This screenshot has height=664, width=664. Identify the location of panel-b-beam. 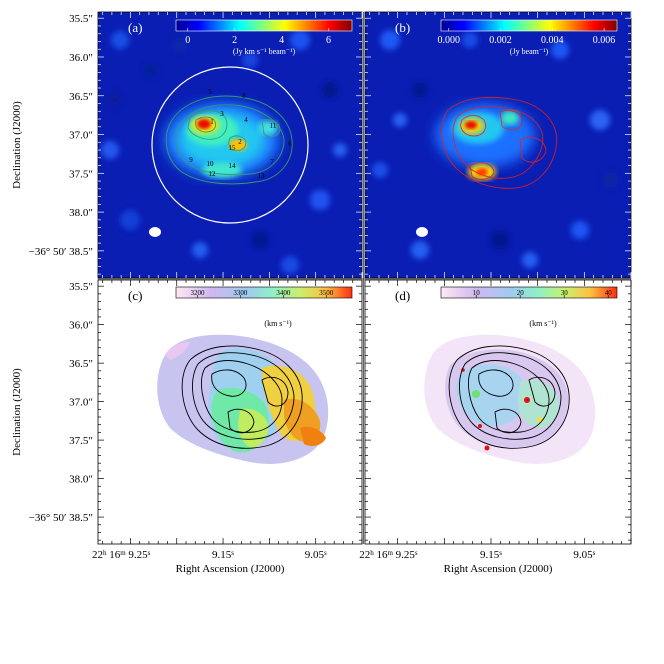
(422, 232).